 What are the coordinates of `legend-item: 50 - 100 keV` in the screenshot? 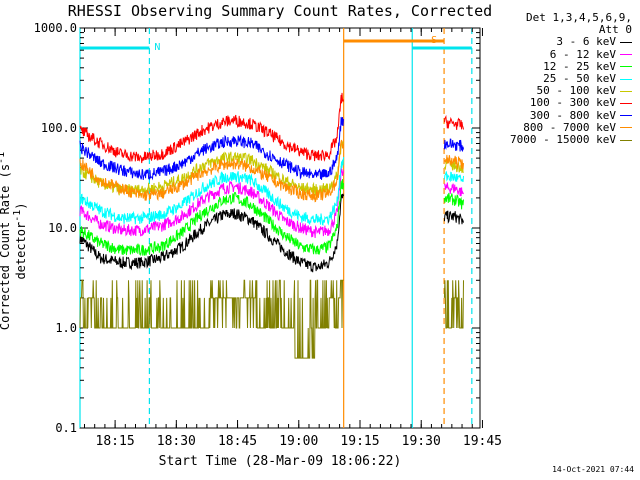 It's located at (558, 91).